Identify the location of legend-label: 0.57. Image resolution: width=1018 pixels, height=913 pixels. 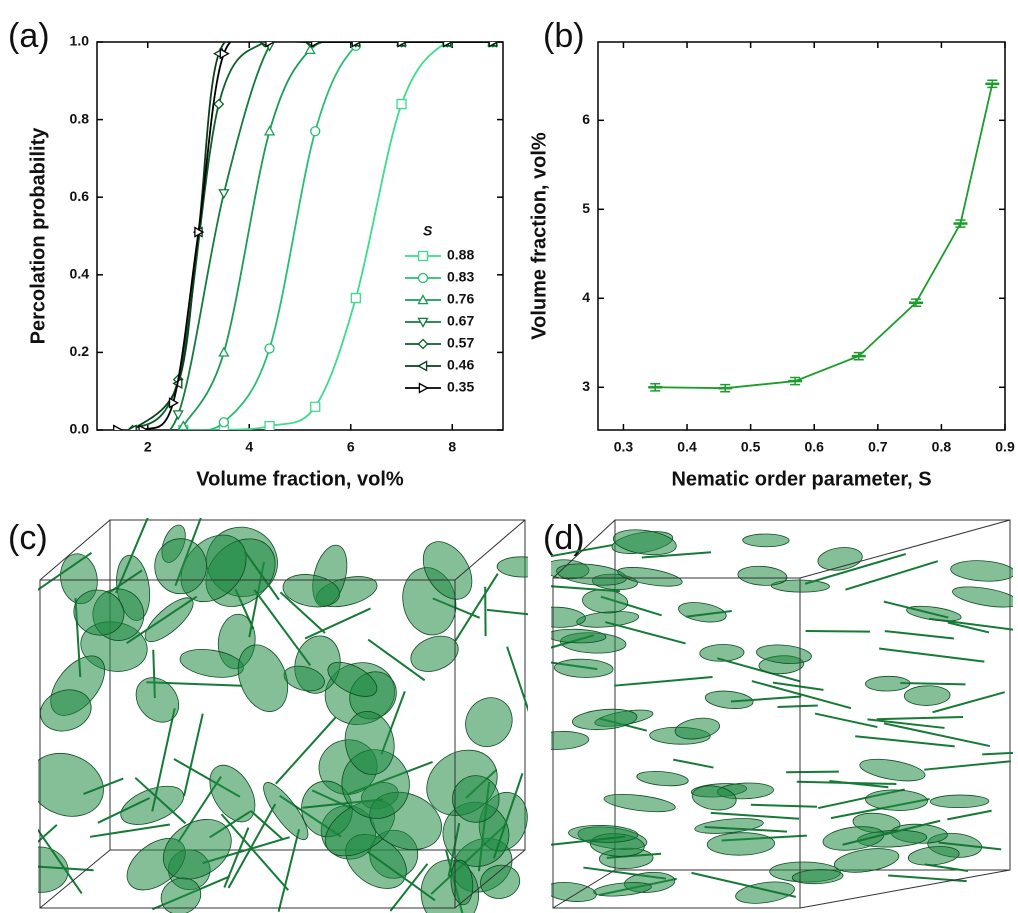
(460, 343).